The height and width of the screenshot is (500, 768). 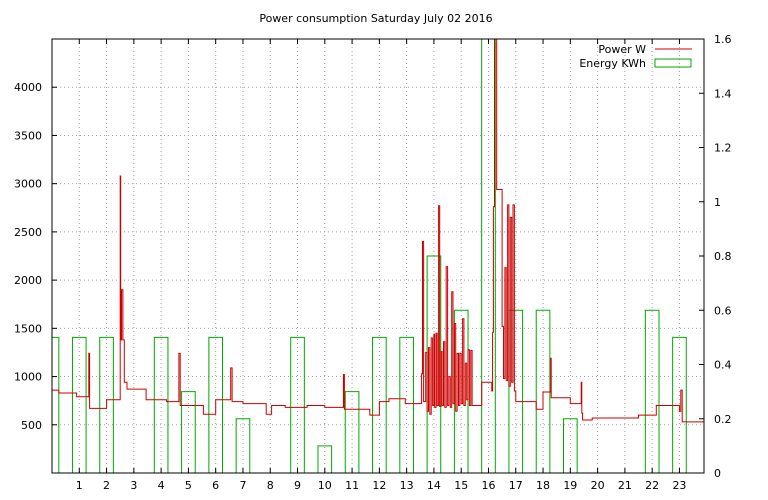 What do you see at coordinates (598, 485) in the screenshot?
I see `x-tick-label: 20` at bounding box center [598, 485].